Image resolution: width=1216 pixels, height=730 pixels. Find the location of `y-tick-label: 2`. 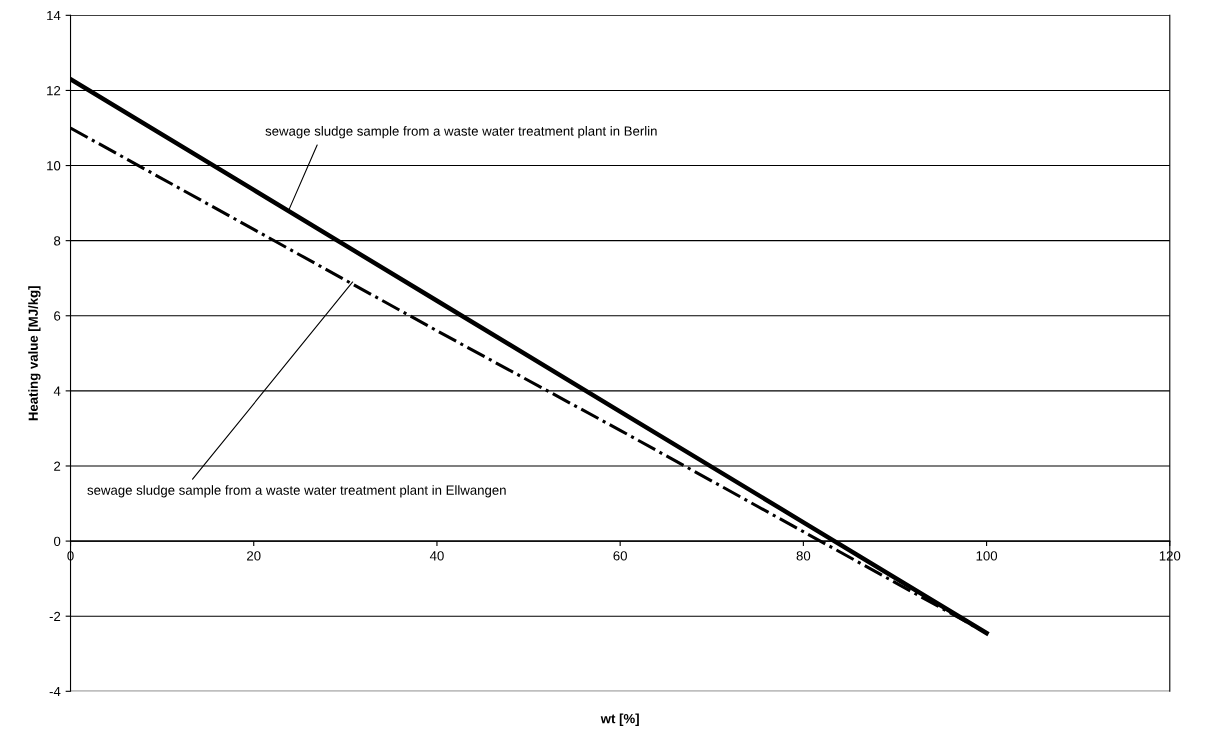

y-tick-label: 2 is located at coordinates (57, 466).